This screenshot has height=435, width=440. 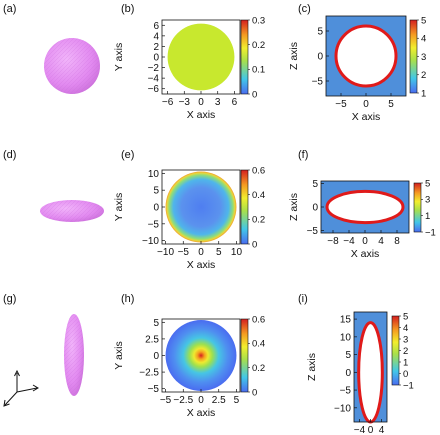 I want to click on xtick-label-i: 4, so click(x=382, y=430).